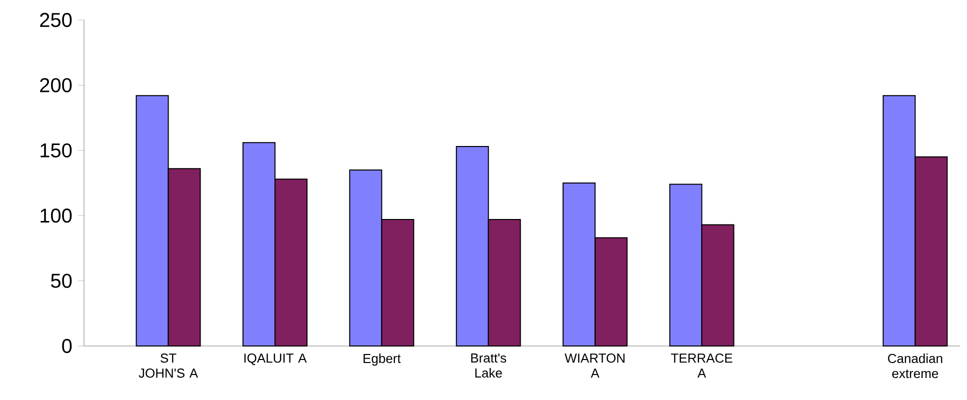  Describe the element at coordinates (915, 366) in the screenshot. I see `x-tick-label: Canadian extreme` at that location.